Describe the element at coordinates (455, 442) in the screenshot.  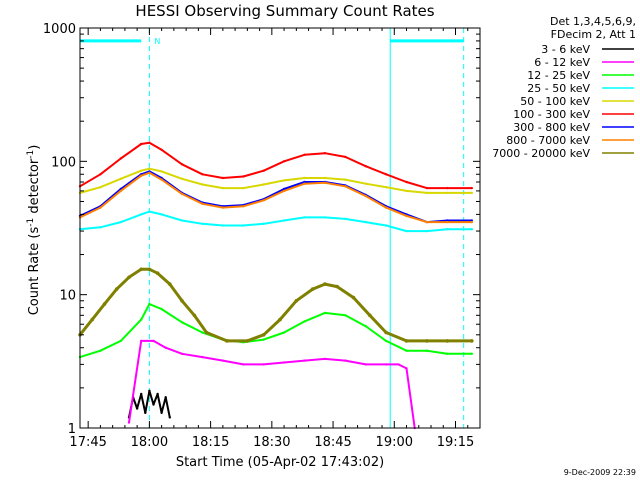
I see `x-tick-label: 19:15` at that location.